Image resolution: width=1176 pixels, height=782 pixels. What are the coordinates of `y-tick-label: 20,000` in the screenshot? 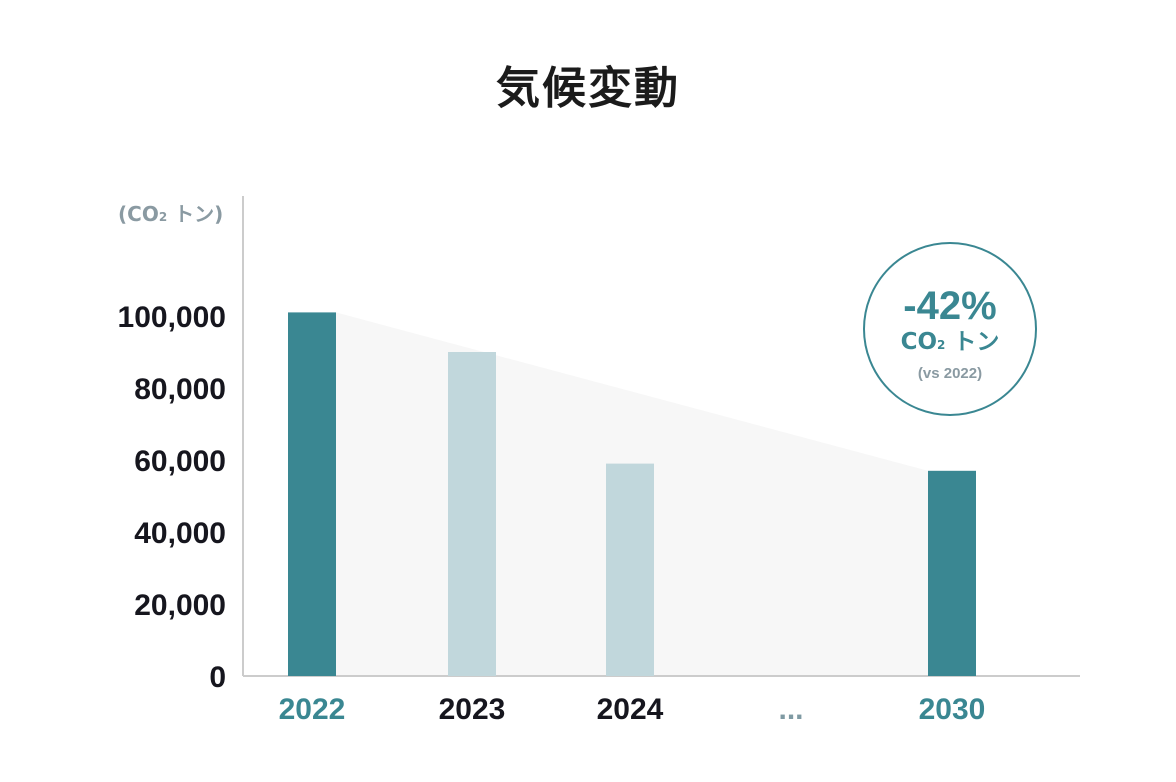 It's located at (180, 605).